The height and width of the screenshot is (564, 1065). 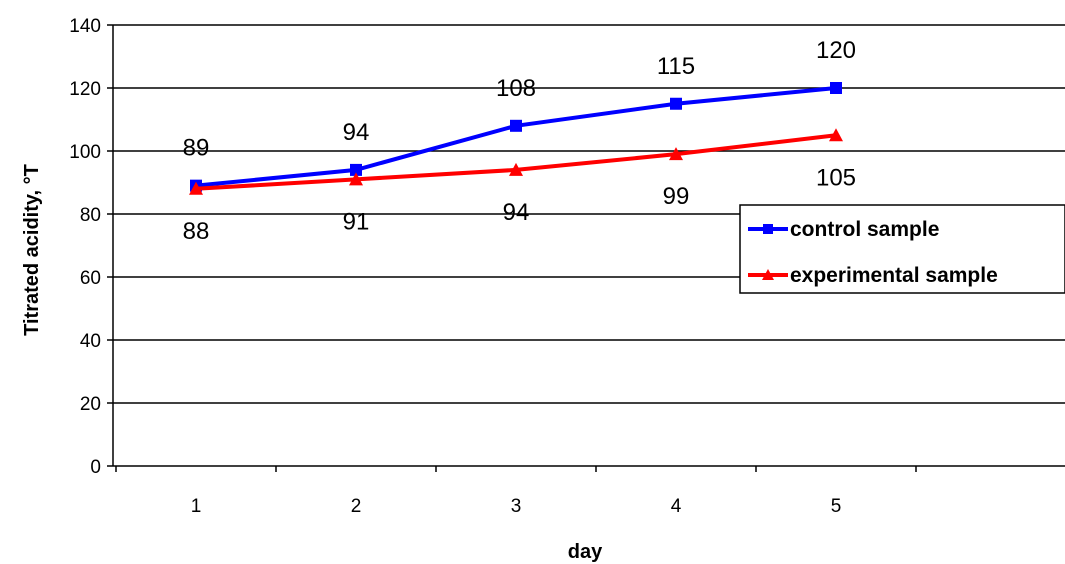 I want to click on data-label: 108, so click(x=516, y=88).